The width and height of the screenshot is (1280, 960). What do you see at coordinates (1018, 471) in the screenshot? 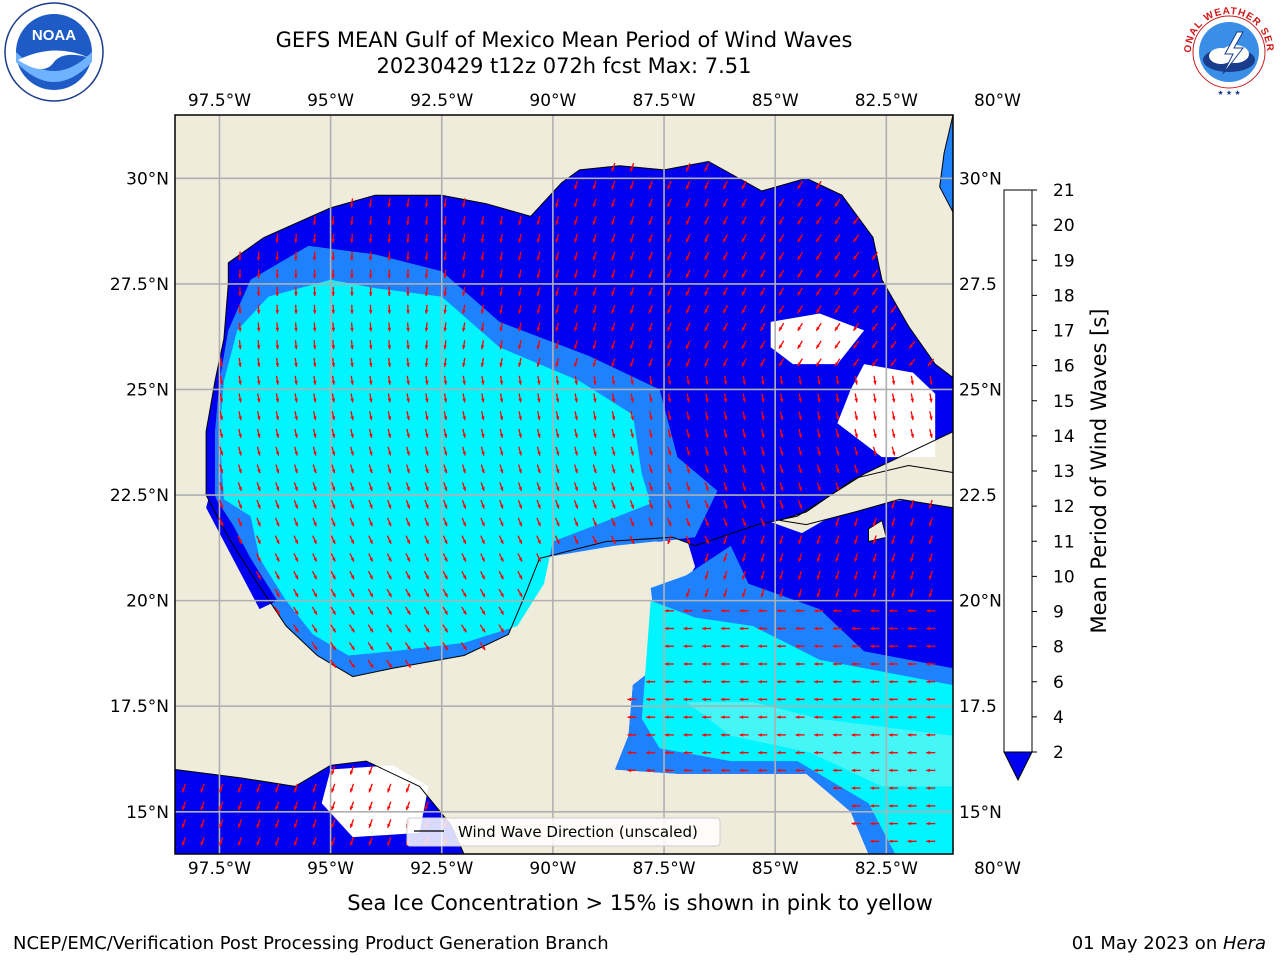
I see `colorbar-frame` at bounding box center [1018, 471].